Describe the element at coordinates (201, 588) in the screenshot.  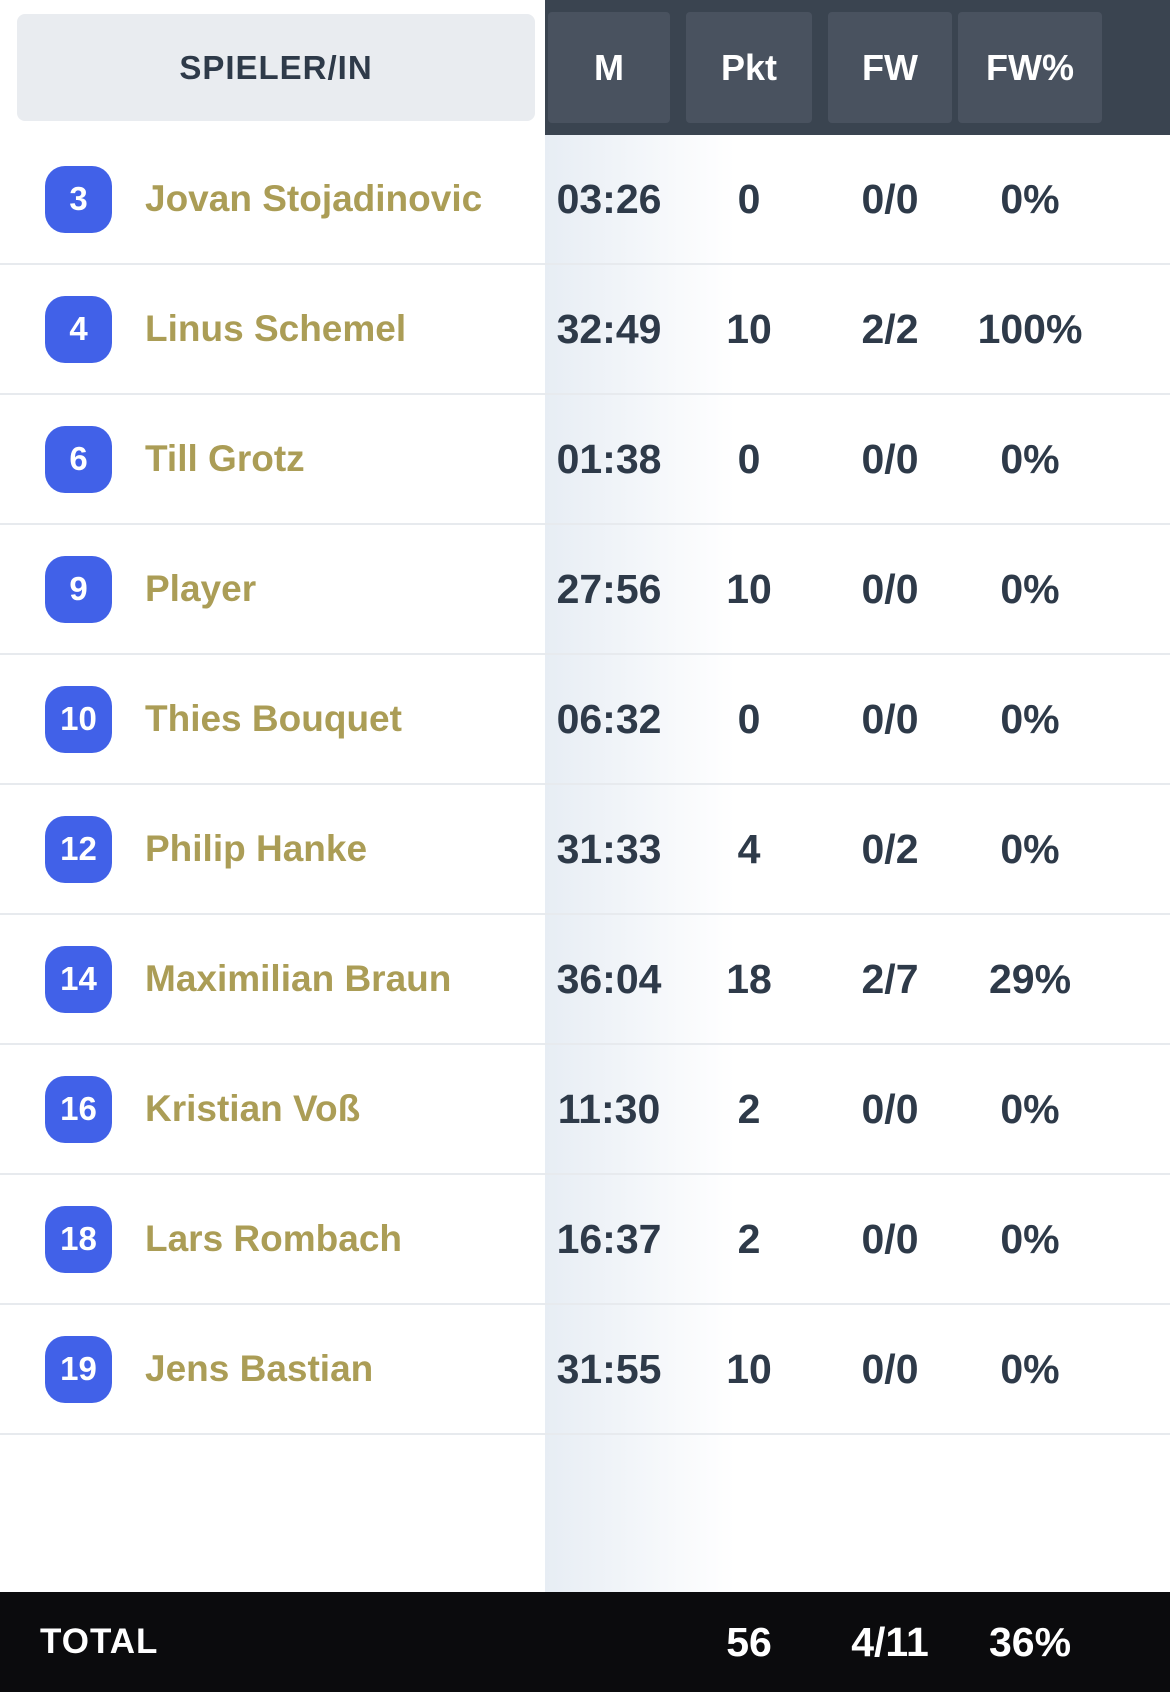
I see `player-name: Player` at that location.